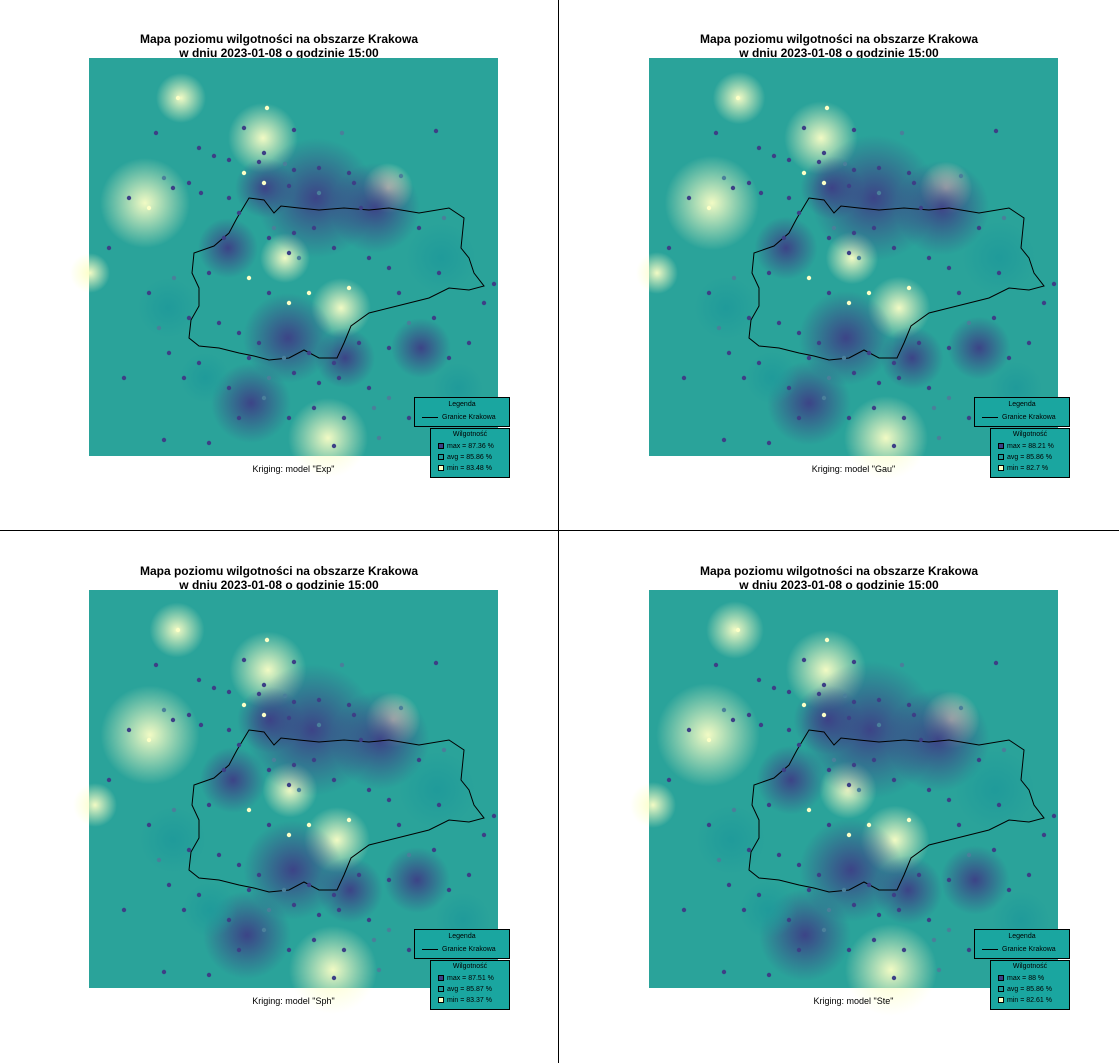 The width and height of the screenshot is (1119, 1063). Describe the element at coordinates (465, 468) in the screenshot. I see `legend-min-row: min = 83.48 %` at that location.